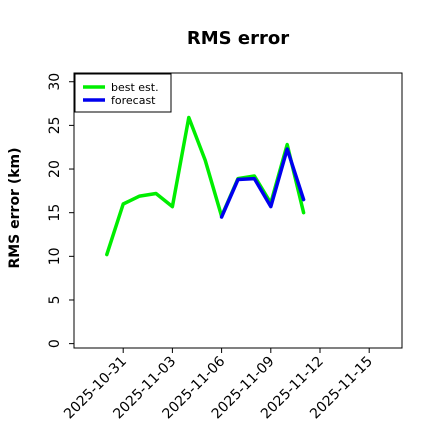 This screenshot has width=440, height=440. I want to click on y-tick-label: 15, so click(55, 213).